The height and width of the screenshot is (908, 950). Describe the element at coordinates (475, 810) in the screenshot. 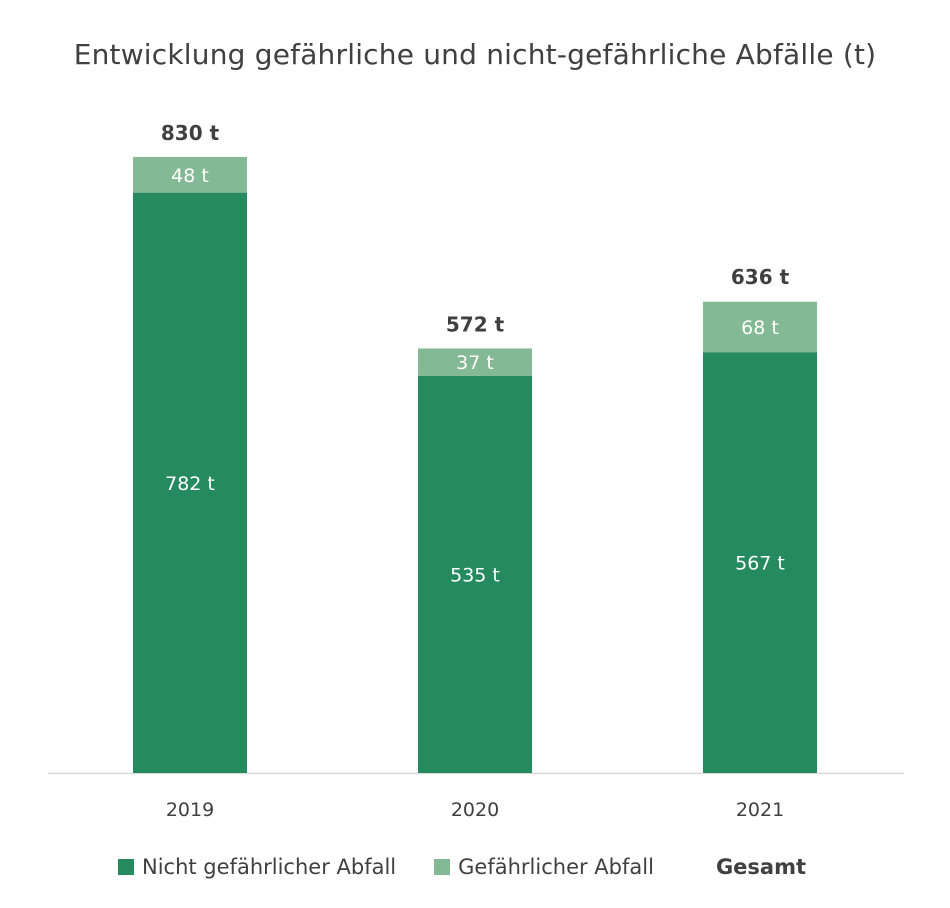

I see `x-tick-label-2020: 2020` at that location.